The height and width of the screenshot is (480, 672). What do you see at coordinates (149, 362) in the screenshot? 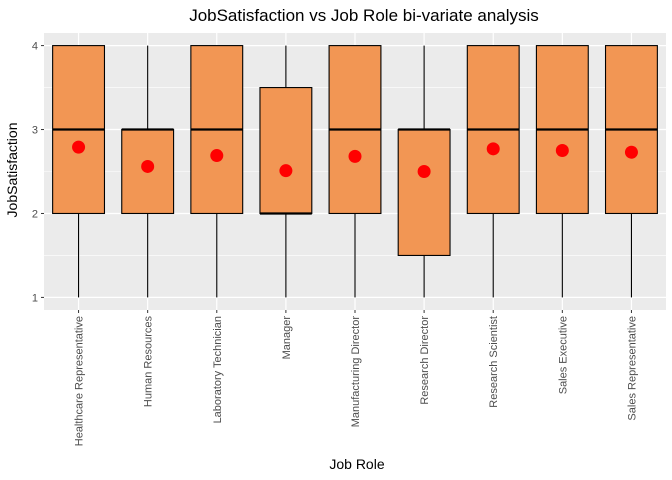
I see `x-tick-label: Human Resources` at bounding box center [149, 362].